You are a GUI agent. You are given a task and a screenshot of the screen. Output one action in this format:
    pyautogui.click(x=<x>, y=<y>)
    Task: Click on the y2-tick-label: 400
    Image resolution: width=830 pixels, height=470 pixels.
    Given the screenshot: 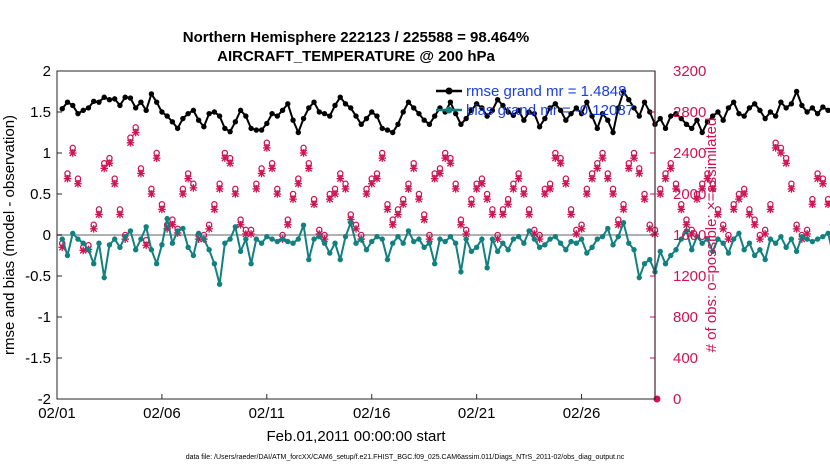 What is the action you would take?
    pyautogui.click(x=685, y=358)
    